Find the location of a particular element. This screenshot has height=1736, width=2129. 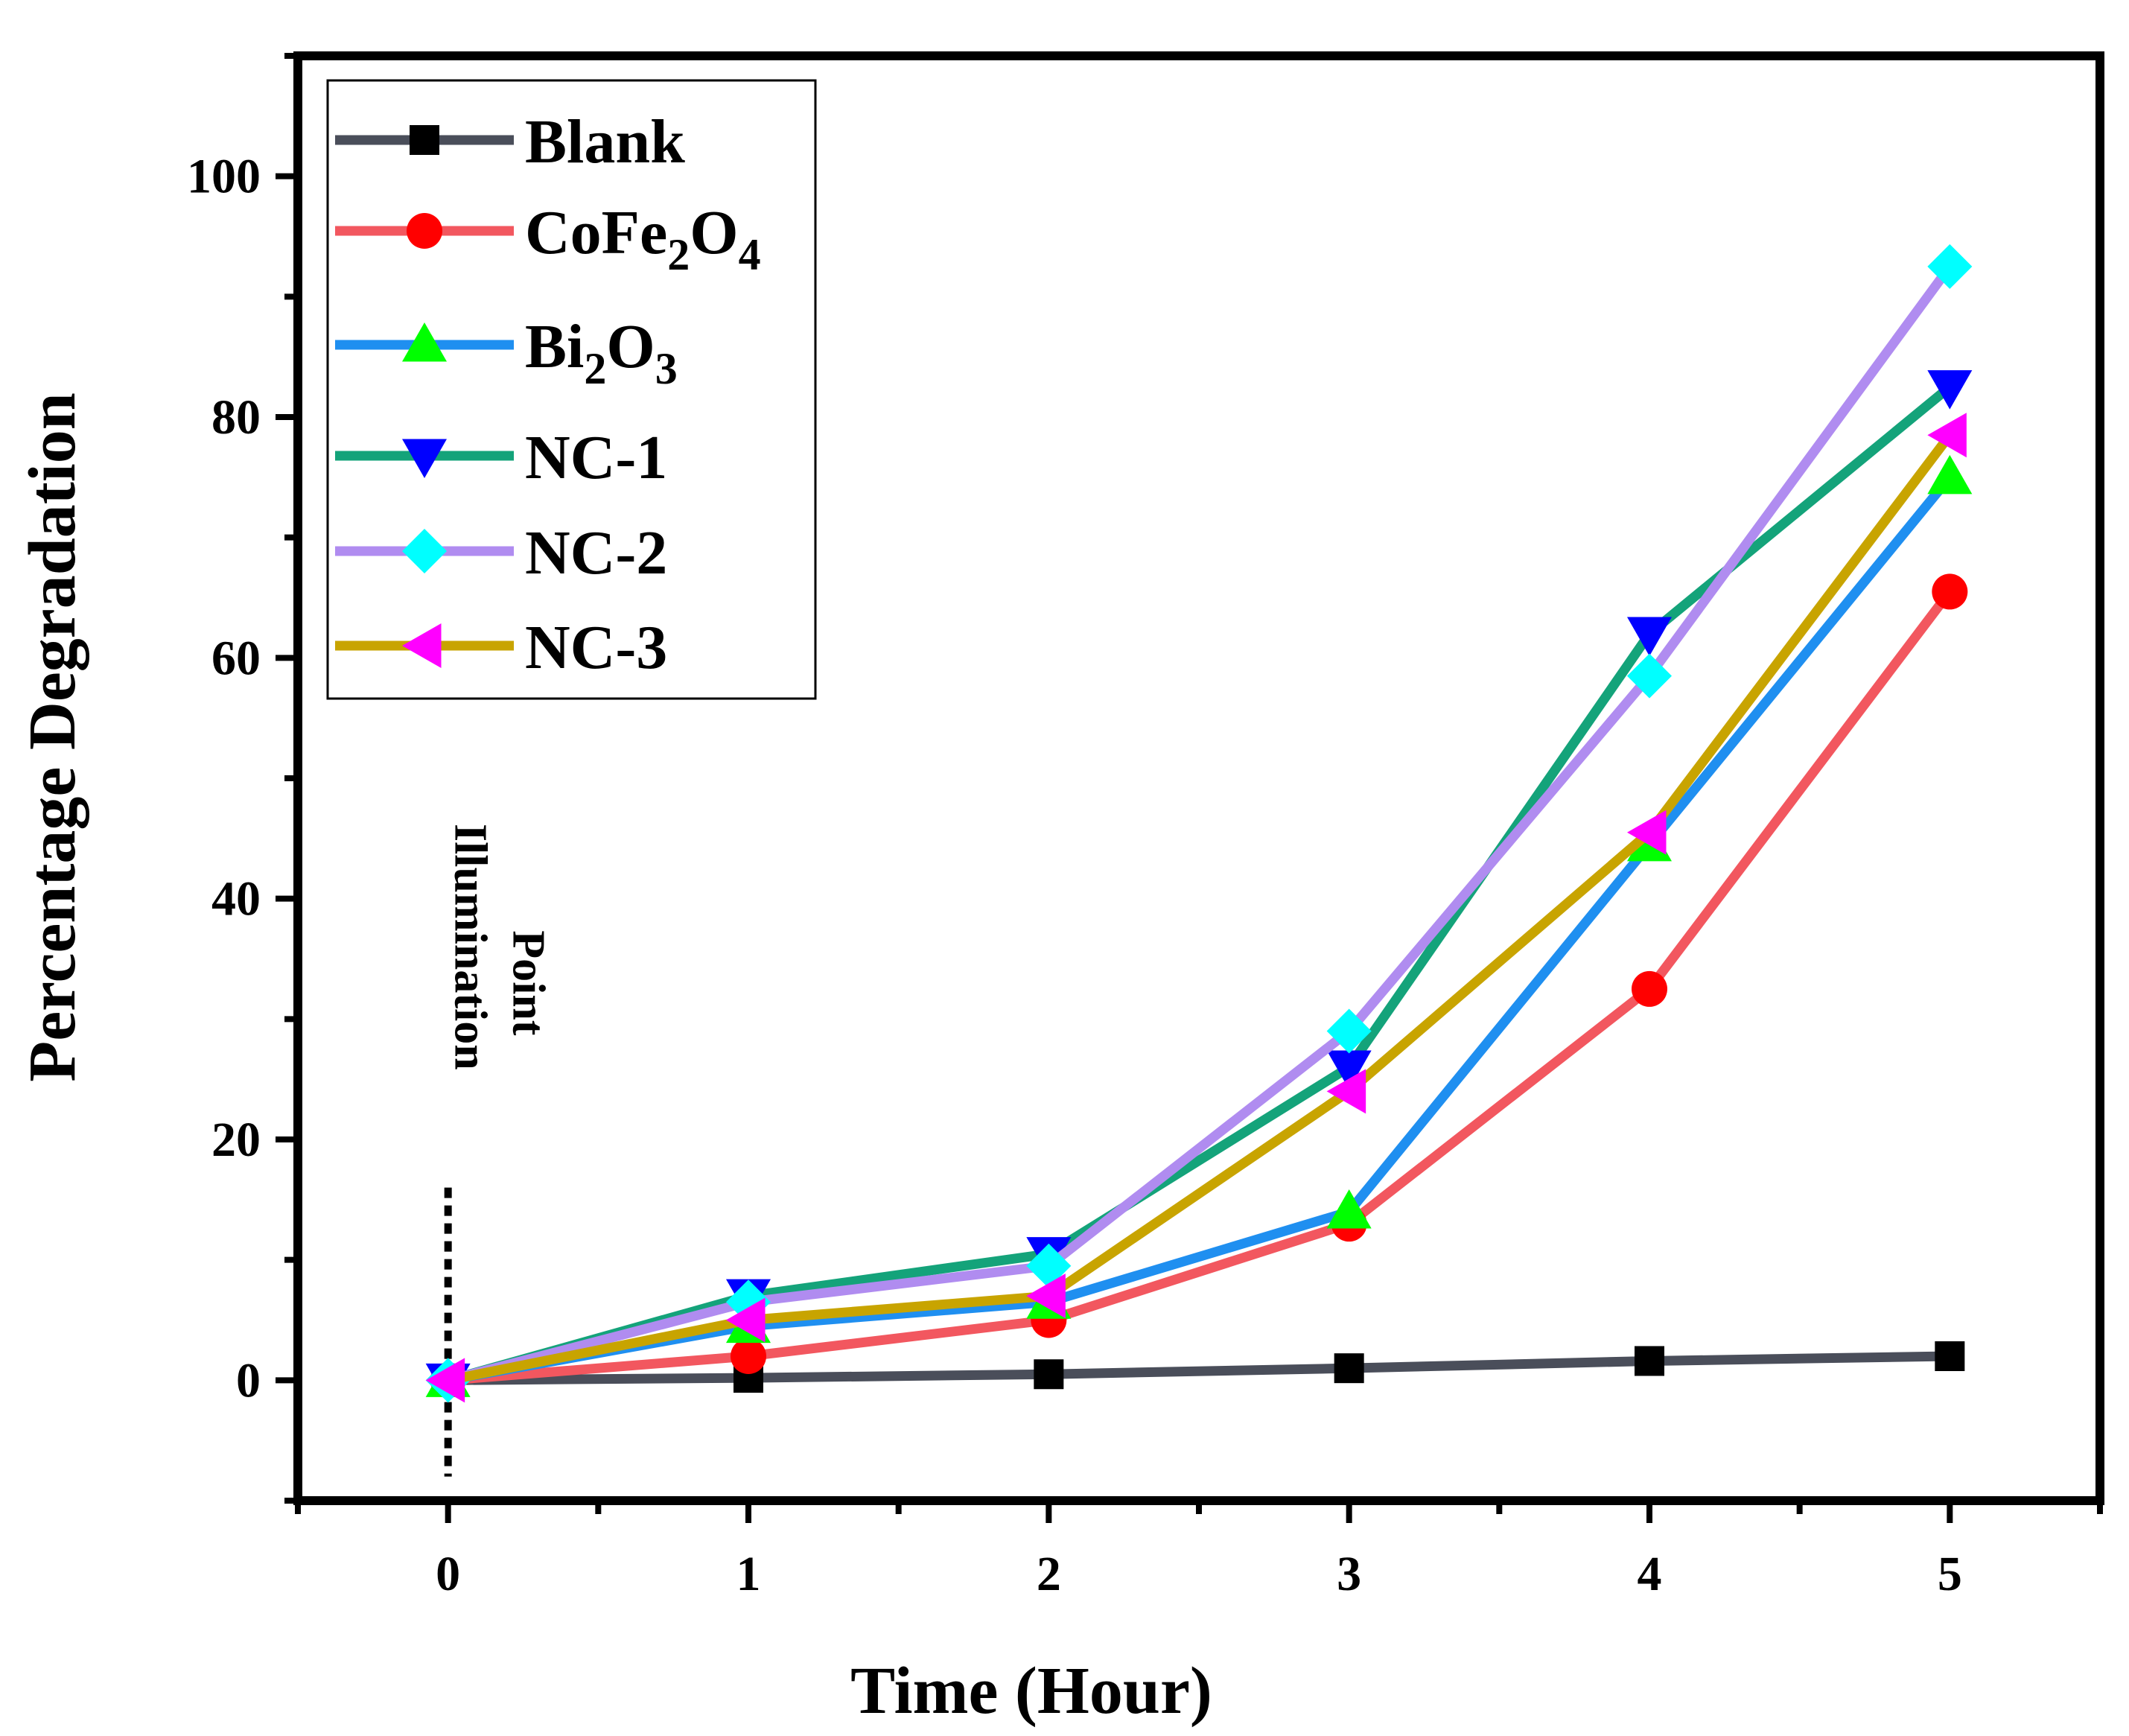

legend-label: NC-3 is located at coordinates (596, 647).